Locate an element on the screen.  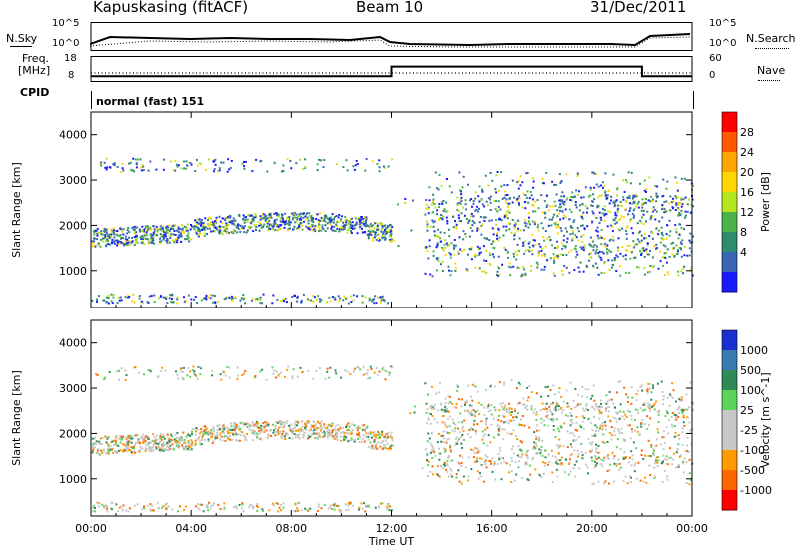
noise-tick-top-right: 10^5 is located at coordinates (723, 23).